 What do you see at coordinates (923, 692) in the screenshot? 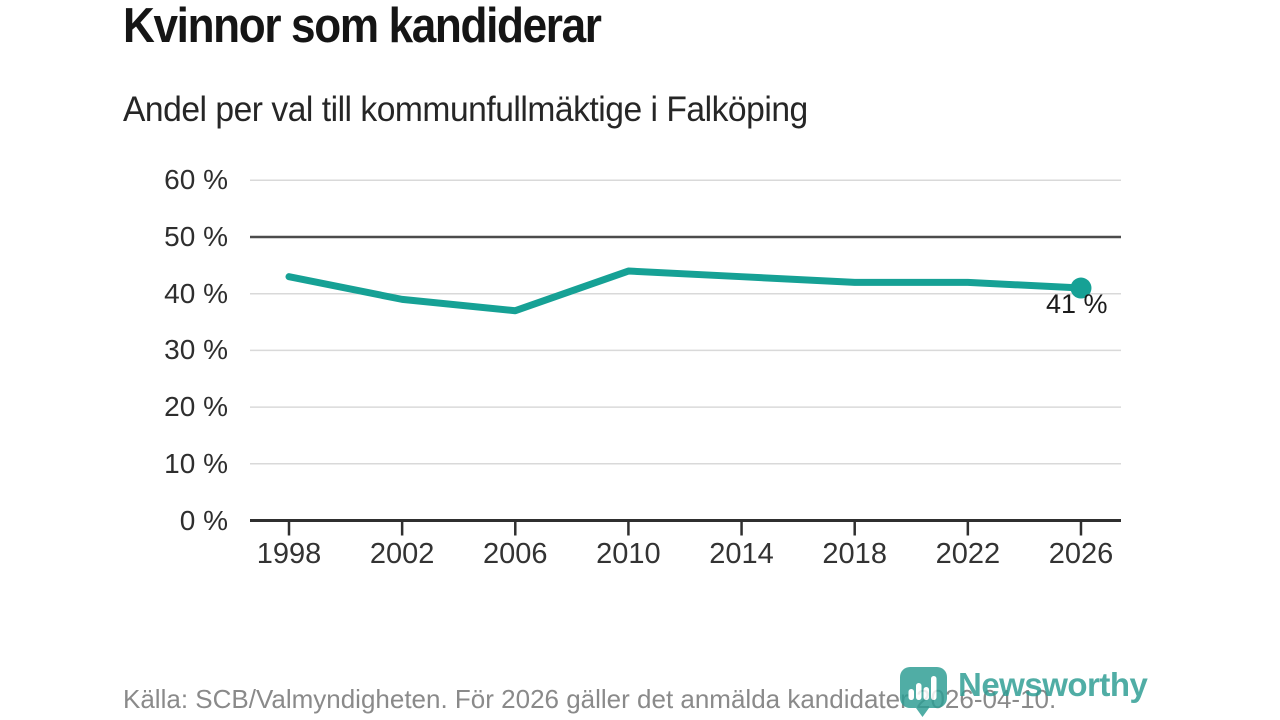
I see `newsworthy-pin-barchart-icon` at bounding box center [923, 692].